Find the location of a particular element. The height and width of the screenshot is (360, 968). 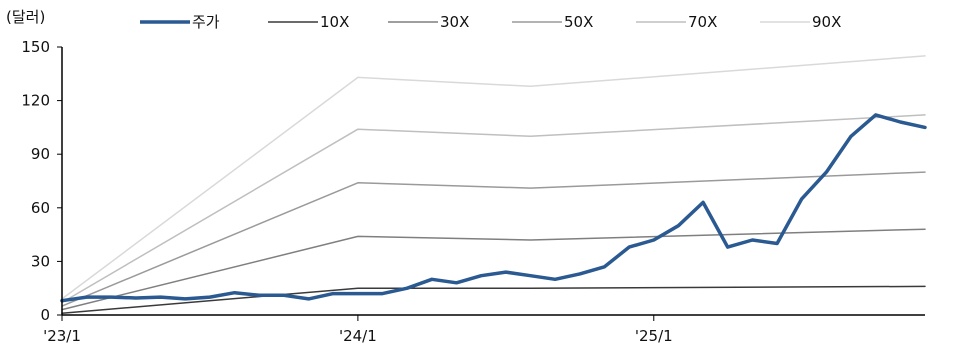

y-tick-label: 90 is located at coordinates (40, 154).